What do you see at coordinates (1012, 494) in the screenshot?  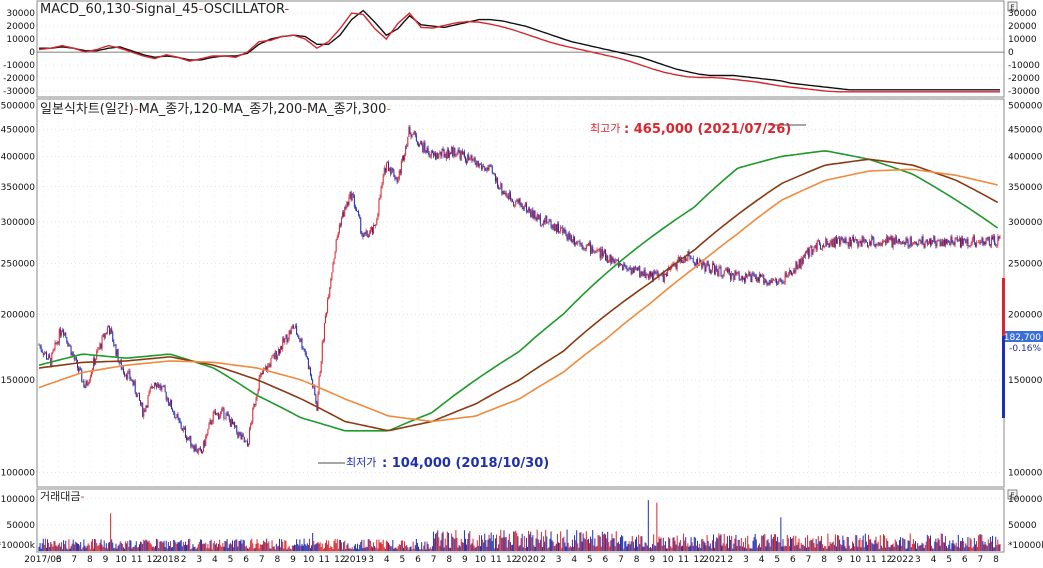 I see `volume-corner-button` at bounding box center [1012, 494].